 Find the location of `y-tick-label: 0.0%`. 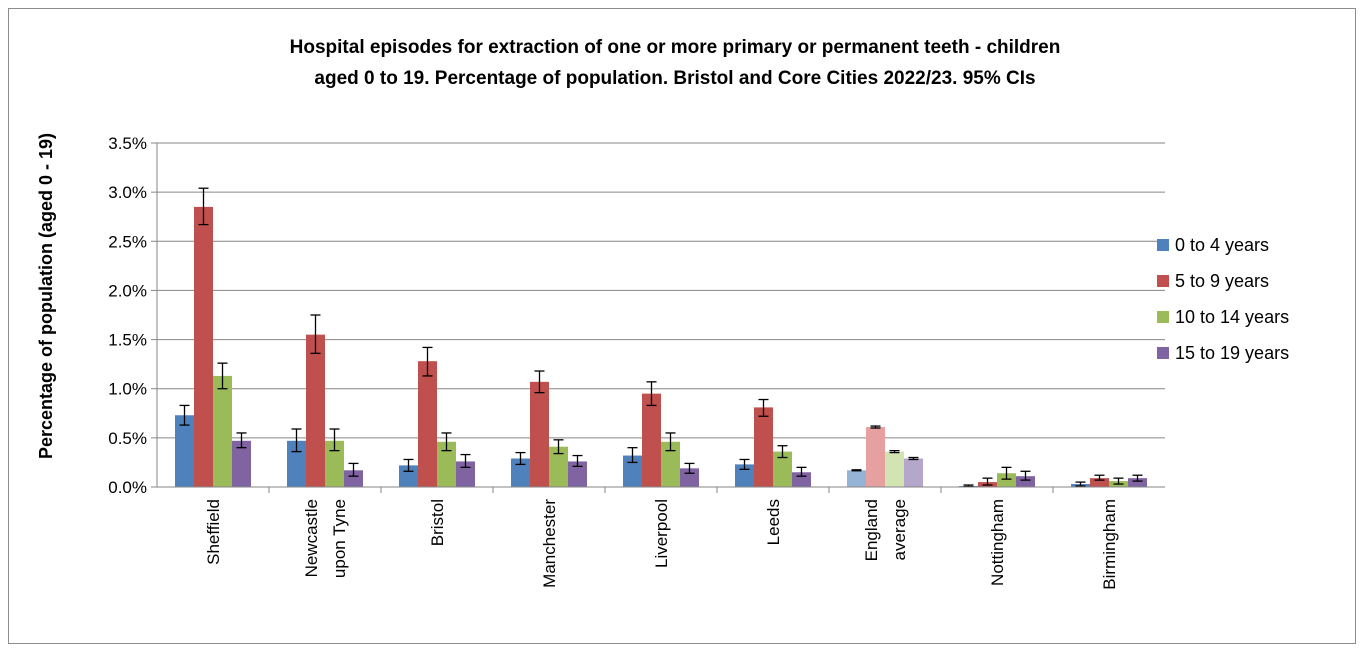

y-tick-label: 0.0% is located at coordinates (127, 487).